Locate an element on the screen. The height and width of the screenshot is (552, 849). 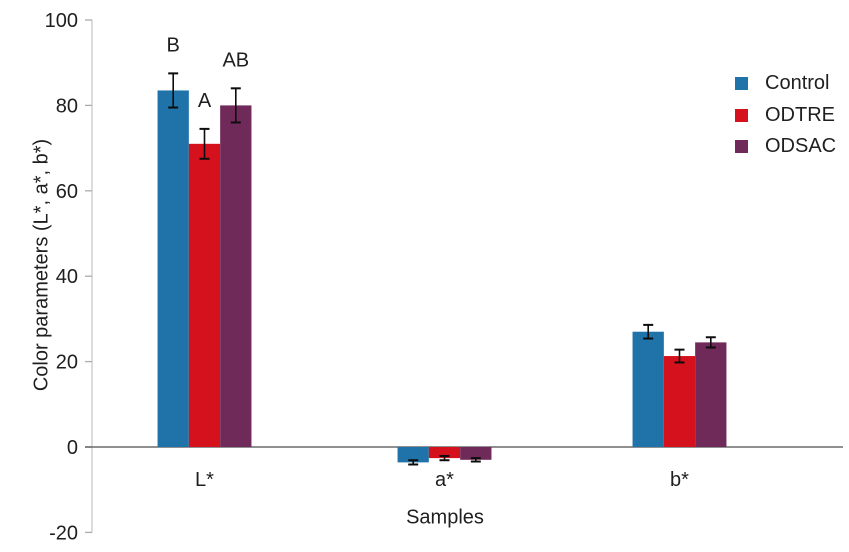
x-tick-label: b* is located at coordinates (679, 480).